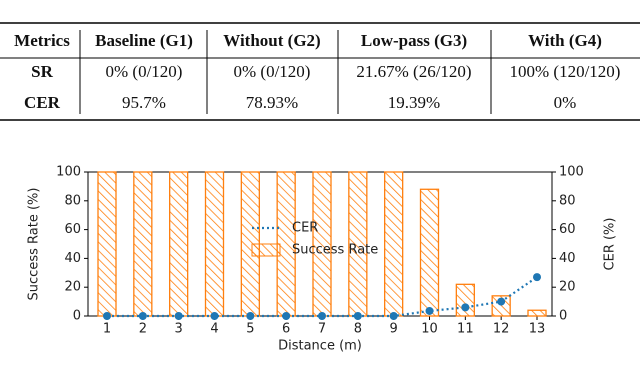 The width and height of the screenshot is (640, 386). What do you see at coordinates (214, 329) in the screenshot?
I see `x-tick-label: 4` at bounding box center [214, 329].